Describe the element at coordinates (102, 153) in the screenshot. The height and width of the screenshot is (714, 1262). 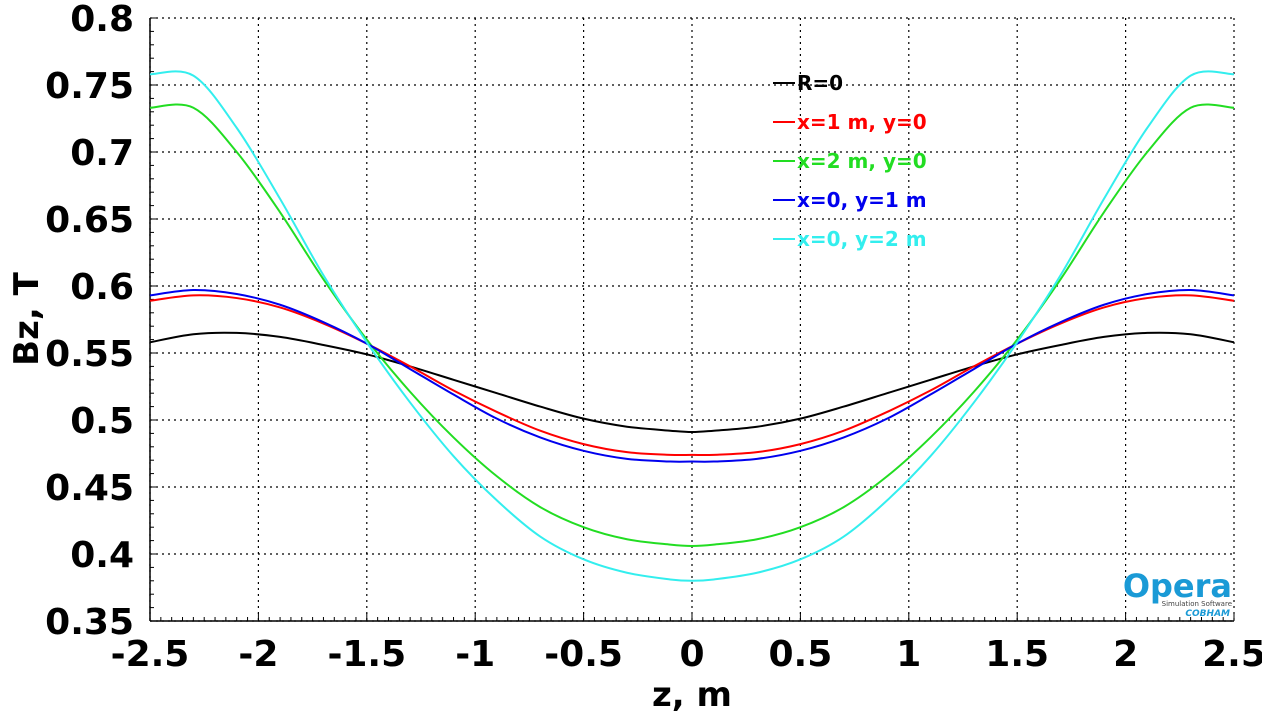
I see `y-tick-label: 0.7` at that location.